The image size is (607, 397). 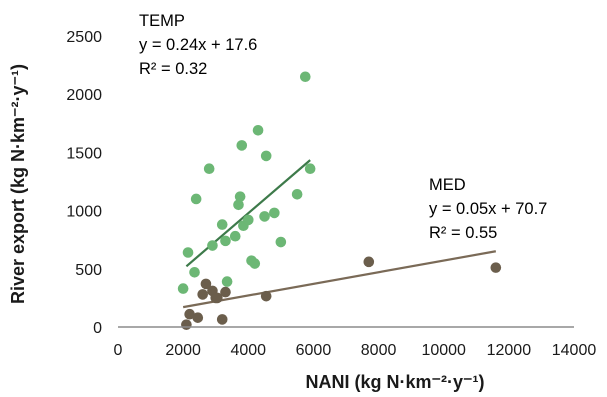 I want to click on med-annotation: MED y = 0.05x + 70.7 R² = 0.55, so click(x=488, y=209).